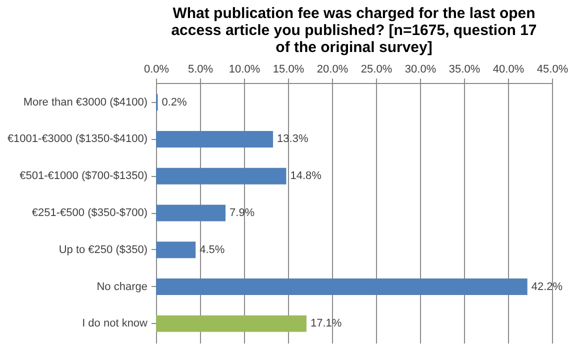 This screenshot has height=349, width=584. What do you see at coordinates (77, 139) in the screenshot?
I see `y-tick-label: €1001-€3000 ($1350-$4100)` at bounding box center [77, 139].